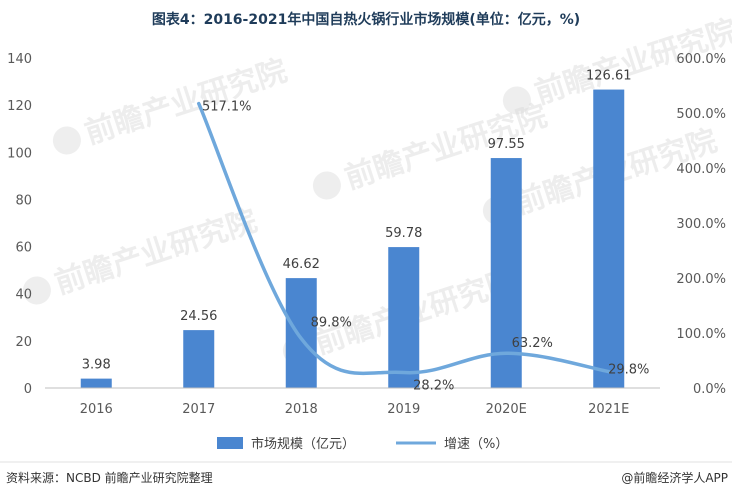 This screenshot has width=732, height=500. I want to click on bar-value-label: 3.98, so click(96, 365).